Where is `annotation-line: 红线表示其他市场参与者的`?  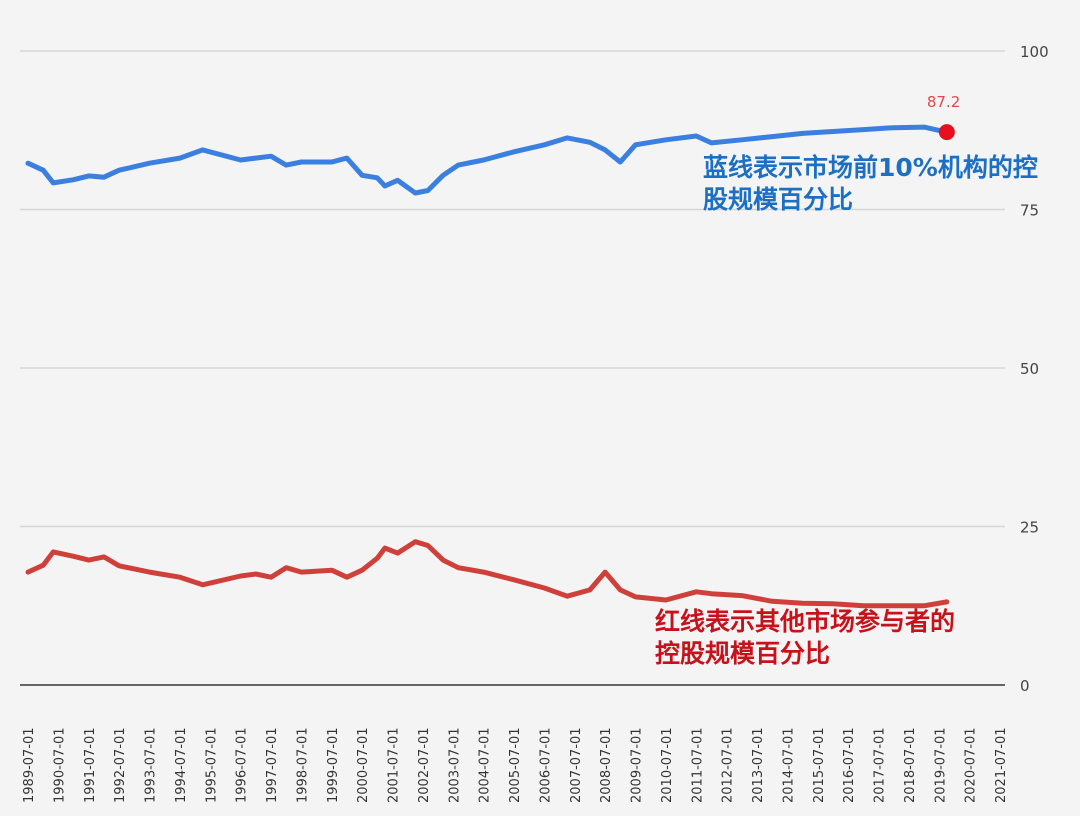
annotation-line: 红线表示其他市场参与者的 is located at coordinates (805, 621).